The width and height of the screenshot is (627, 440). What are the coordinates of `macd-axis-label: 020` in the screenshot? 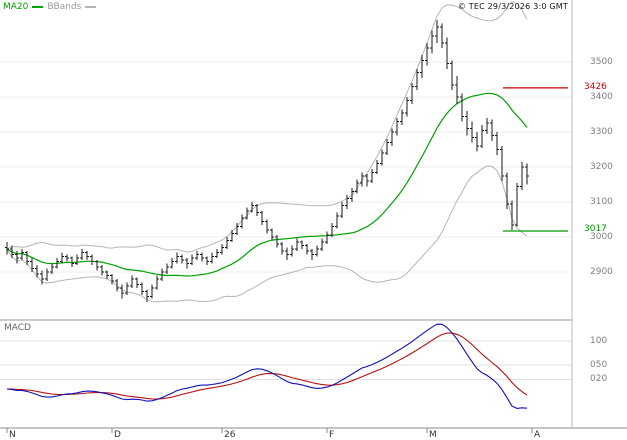 It's located at (599, 379).